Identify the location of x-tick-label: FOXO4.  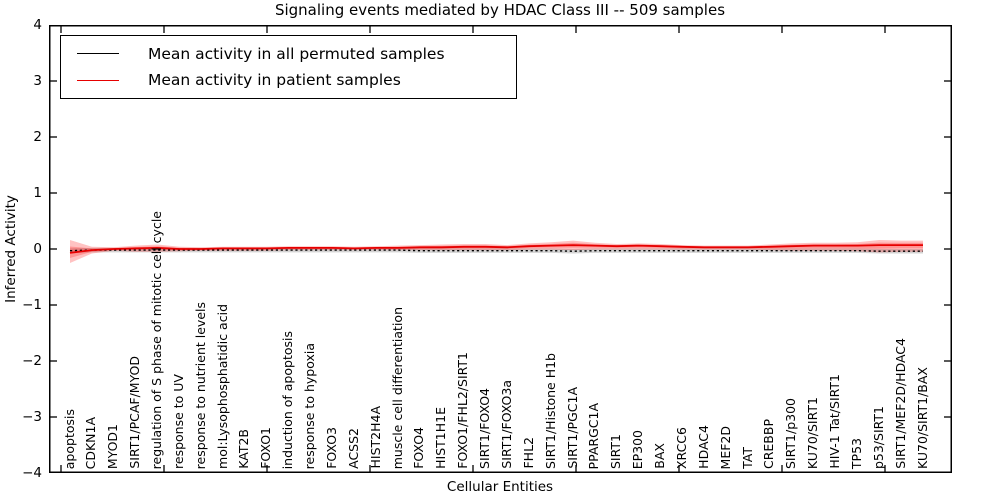
(419, 448).